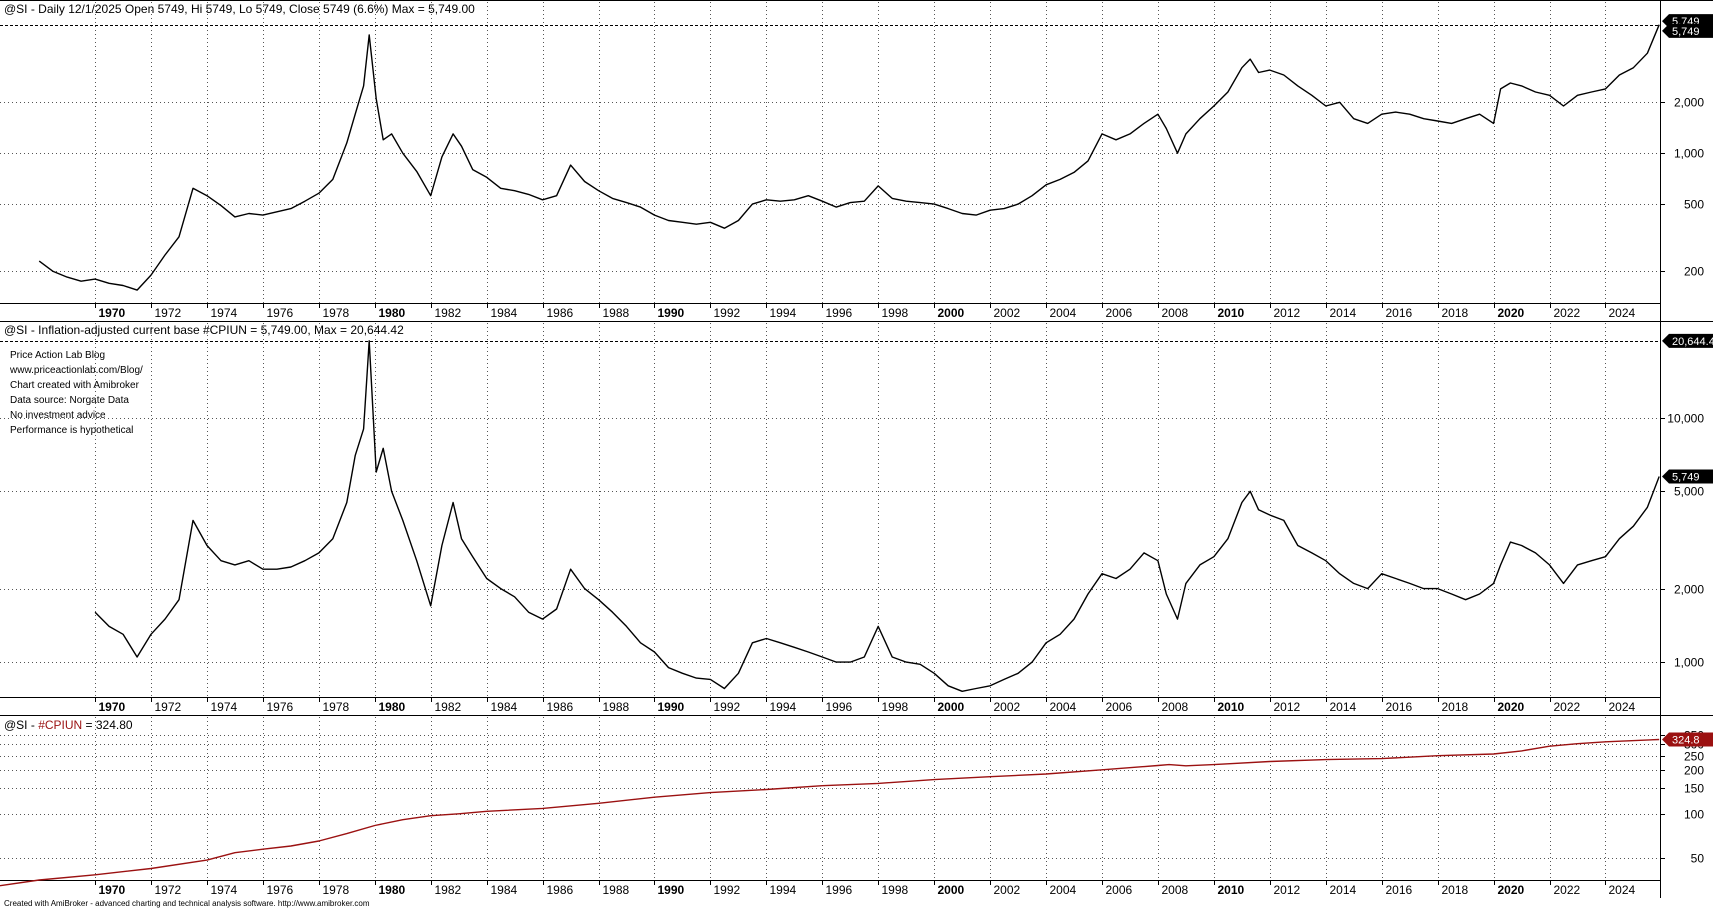  I want to click on cpi-title-text: @SI - #CPIUN = 324.80, so click(68, 725).